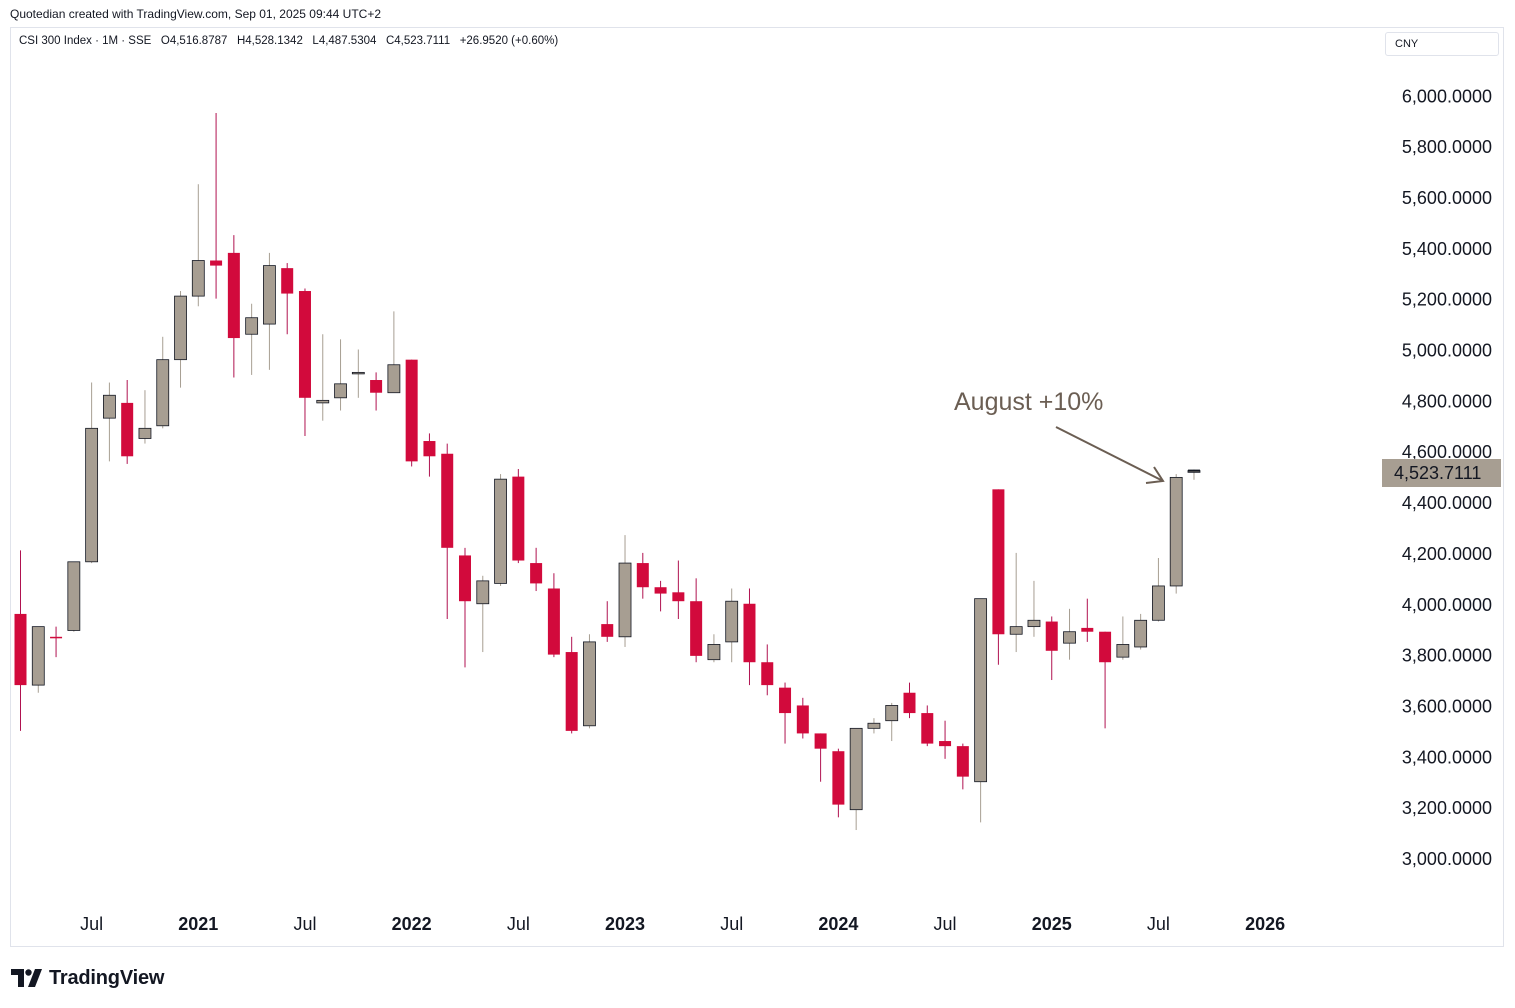 This screenshot has width=1515, height=1008. What do you see at coordinates (1447, 605) in the screenshot?
I see `price-axis-label: 4,000.0000` at bounding box center [1447, 605].